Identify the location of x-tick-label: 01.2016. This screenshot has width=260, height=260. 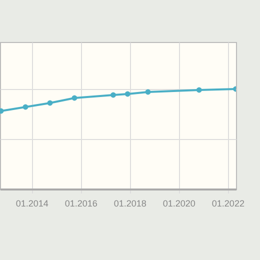
(81, 203).